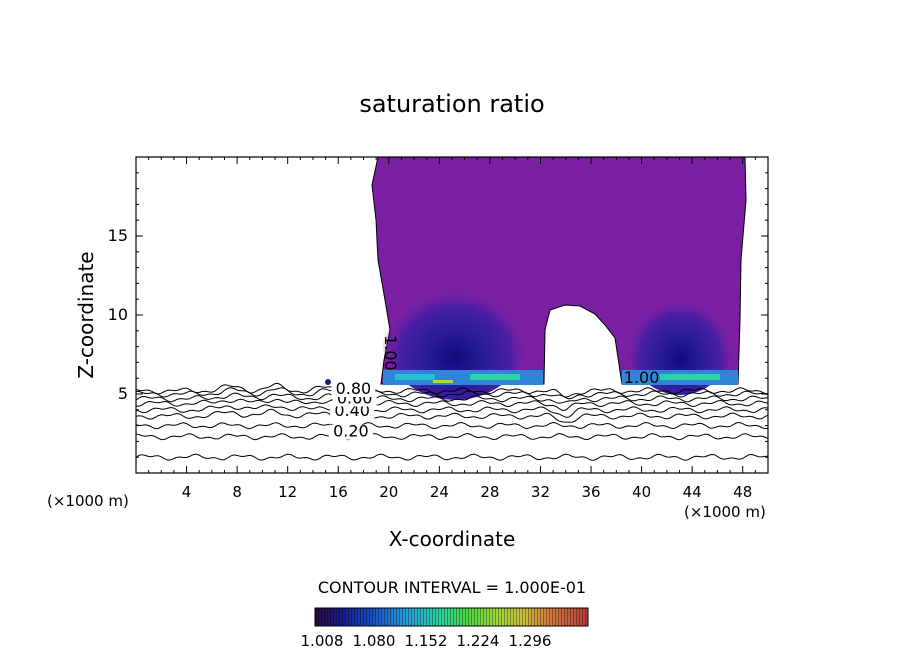 Image resolution: width=904 pixels, height=654 pixels. I want to click on x-tick-label: 48, so click(742, 492).